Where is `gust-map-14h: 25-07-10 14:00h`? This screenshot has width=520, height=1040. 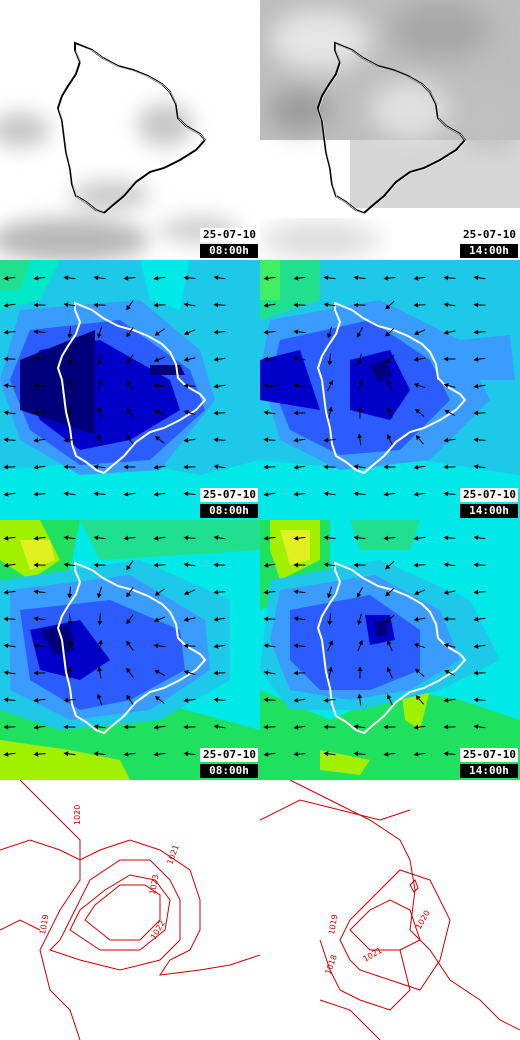 gust-map-14h: 25-07-10 14:00h is located at coordinates (390, 650).